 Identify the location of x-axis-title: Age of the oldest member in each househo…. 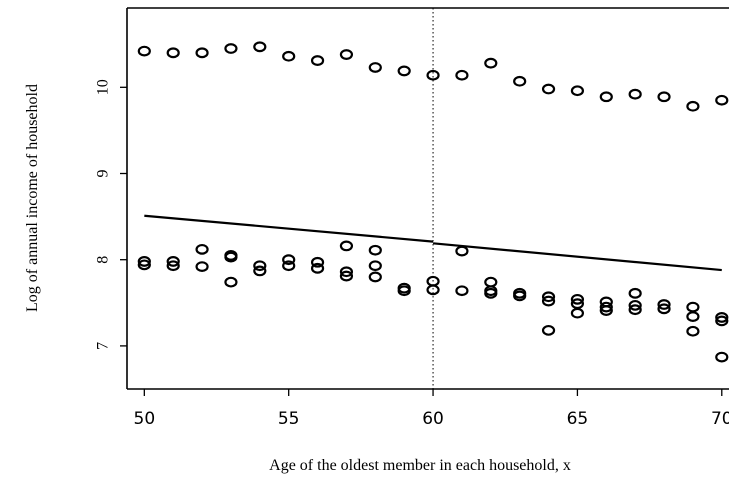
(420, 465).